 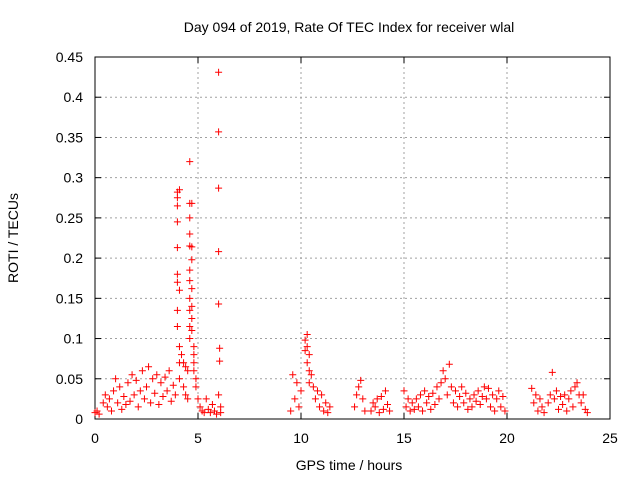 I want to click on y-axis-label: ROTI / TECUs, so click(x=13, y=238).